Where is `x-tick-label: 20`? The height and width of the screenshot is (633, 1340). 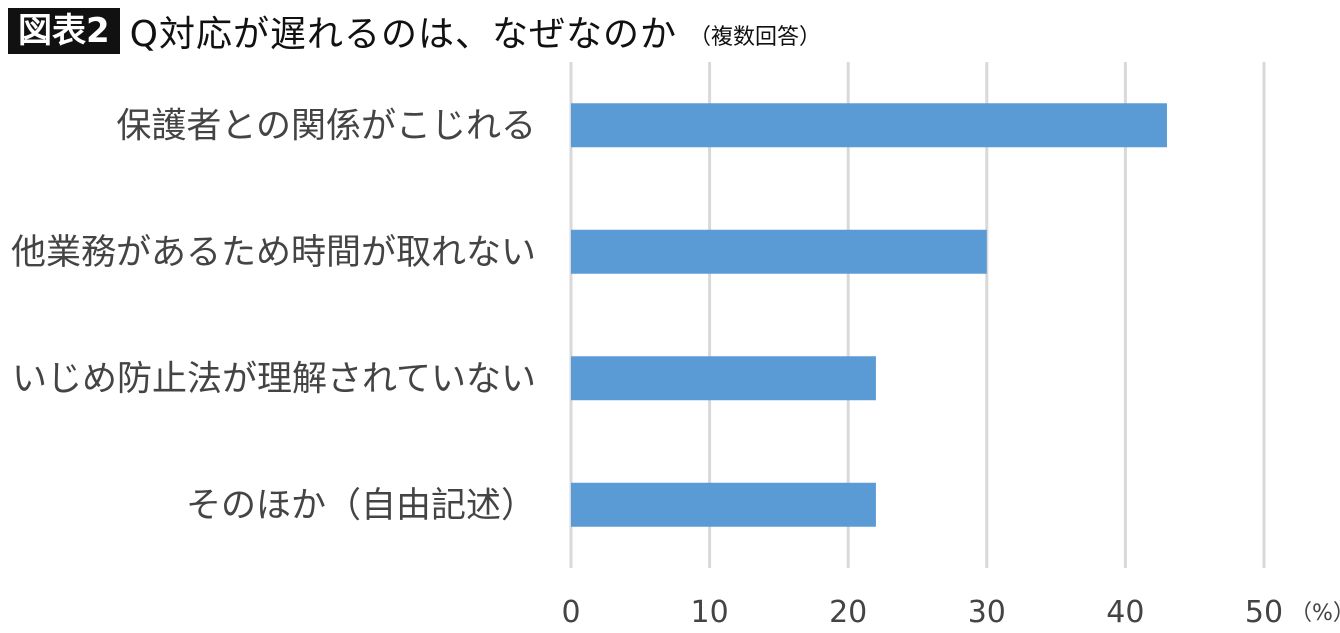
x-tick-label: 20 is located at coordinates (848, 612).